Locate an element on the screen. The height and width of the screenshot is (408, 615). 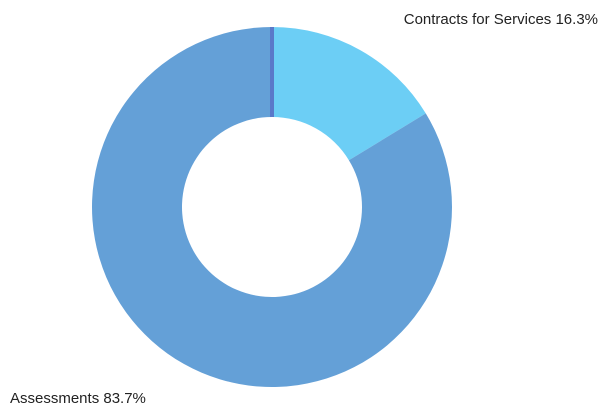
slice-label-assessments: Assessments 83.7% is located at coordinates (78, 398).